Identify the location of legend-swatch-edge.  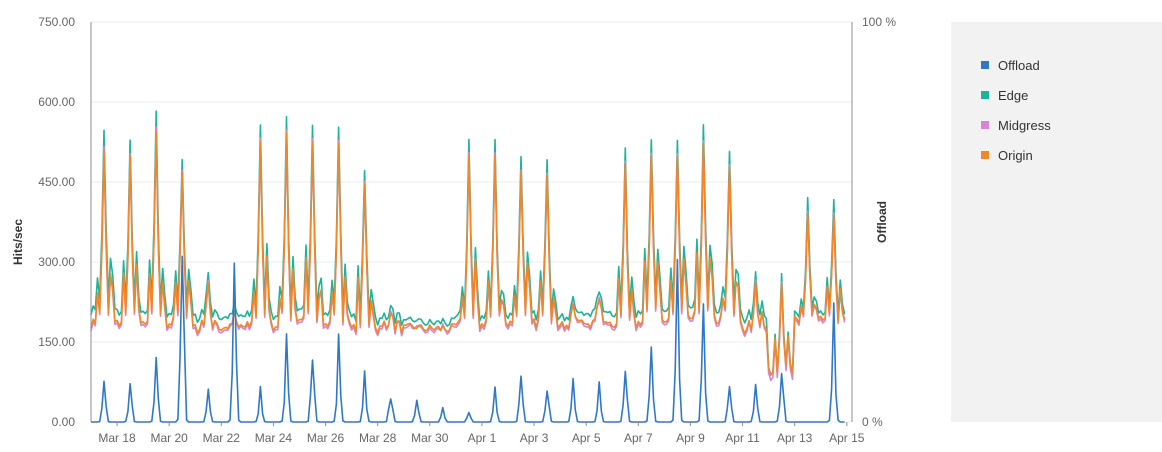
(985, 95).